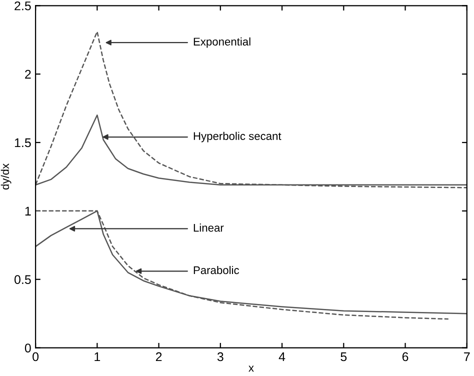 The height and width of the screenshot is (376, 474). I want to click on y-tick-label: 0.5, so click(22, 279).